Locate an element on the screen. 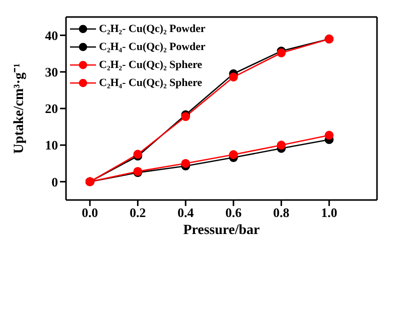 The width and height of the screenshot is (396, 326). x-tick-label: 1.0 is located at coordinates (329, 212).